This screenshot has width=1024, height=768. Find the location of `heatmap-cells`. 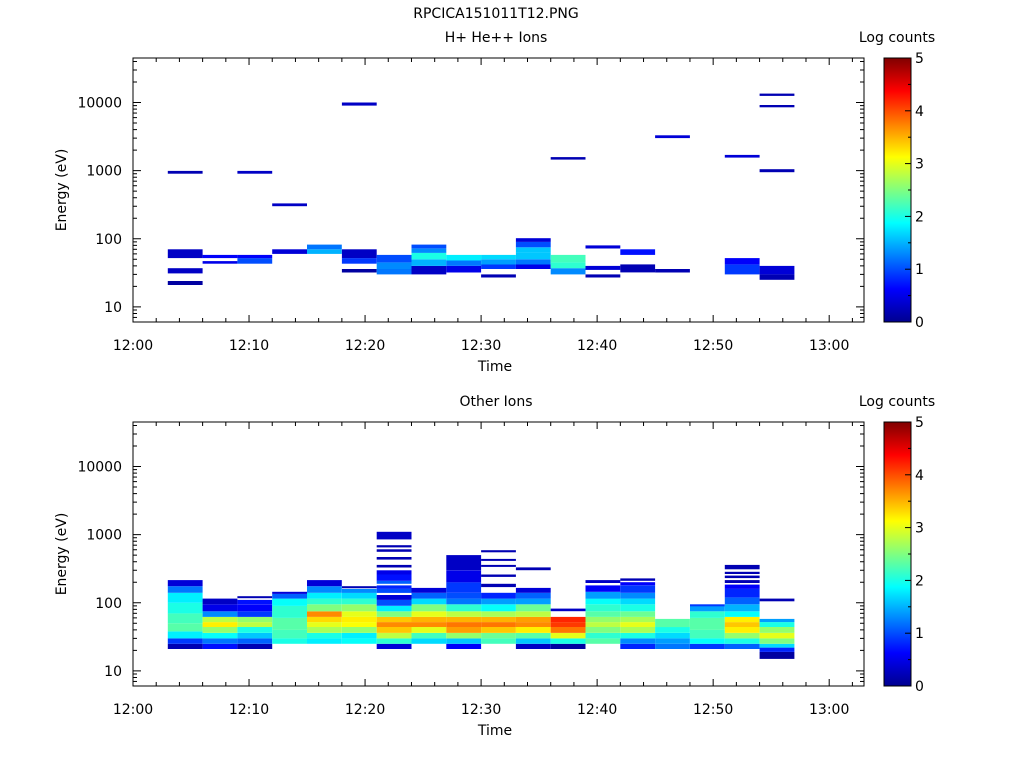

heatmap-cells is located at coordinates (481, 595).